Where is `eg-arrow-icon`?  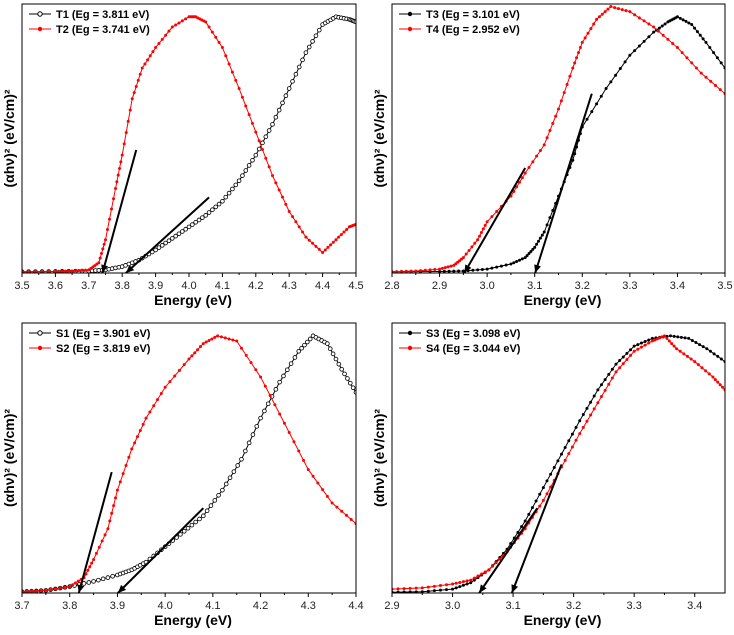 eg-arrow-icon is located at coordinates (537, 268).